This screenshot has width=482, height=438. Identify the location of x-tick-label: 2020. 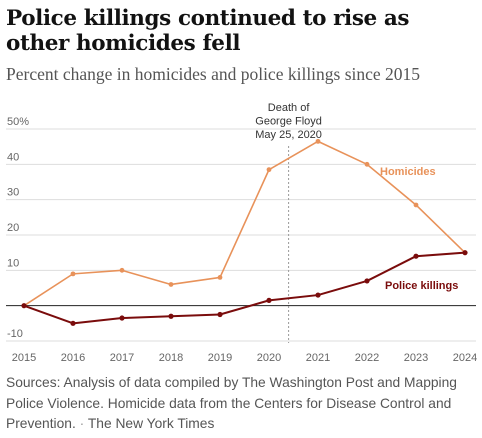
(269, 358).